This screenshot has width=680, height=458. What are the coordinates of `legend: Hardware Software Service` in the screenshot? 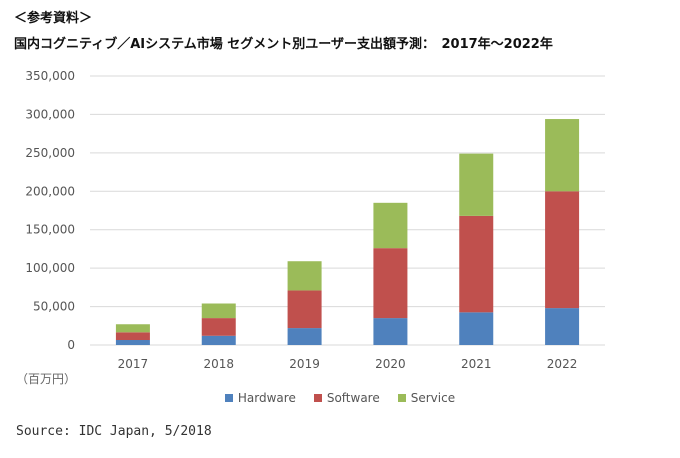 It's located at (340, 398).